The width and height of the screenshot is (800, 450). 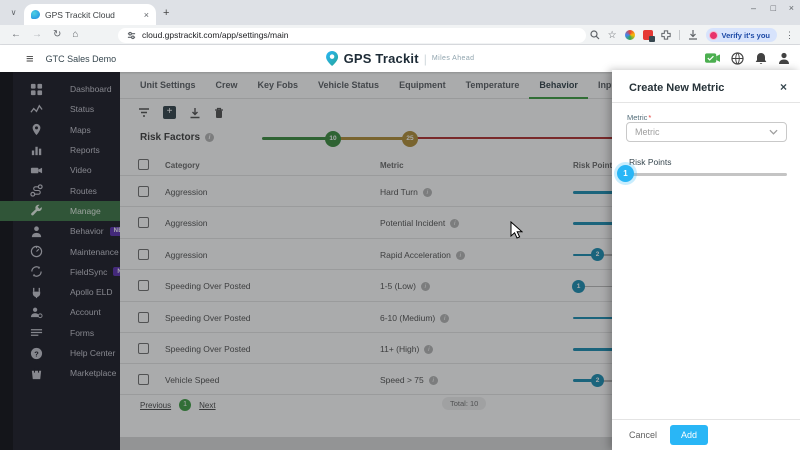 What do you see at coordinates (60, 150) in the screenshot?
I see `sidebar-item-reports: Reports` at bounding box center [60, 150].